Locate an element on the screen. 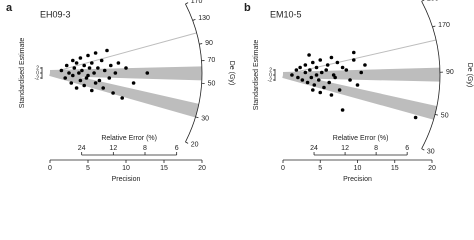 Image resolution: width=474 pixels, height=240 pixels. x2-tick-label: 12 is located at coordinates (113, 148).